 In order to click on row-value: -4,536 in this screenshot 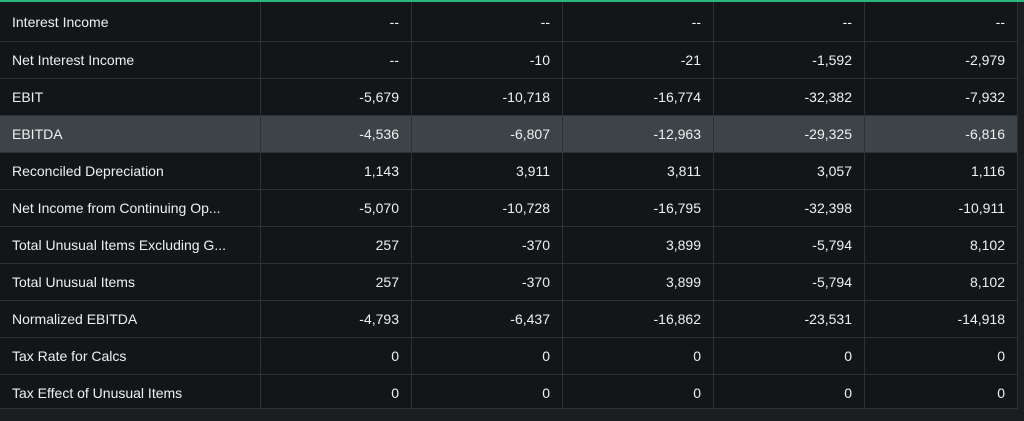, I will do `click(336, 134)`.